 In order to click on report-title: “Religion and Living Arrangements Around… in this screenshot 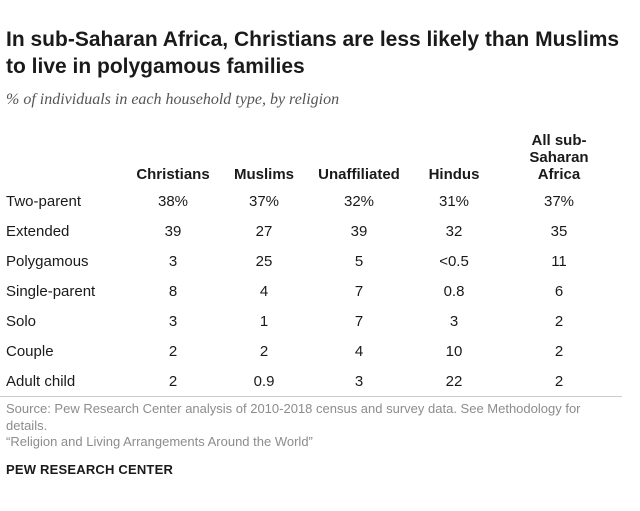, I will do `click(159, 441)`.